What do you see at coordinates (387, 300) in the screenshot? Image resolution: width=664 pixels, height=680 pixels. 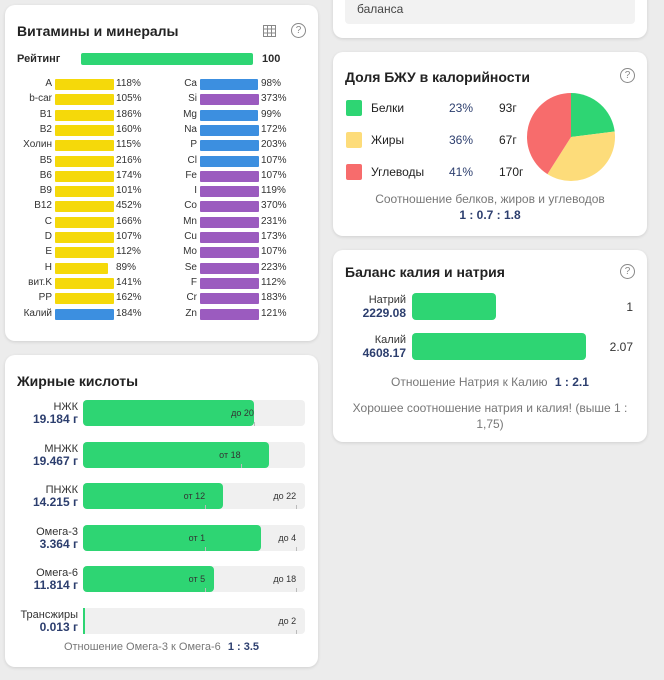 I see `kna-name: Натрий` at bounding box center [387, 300].